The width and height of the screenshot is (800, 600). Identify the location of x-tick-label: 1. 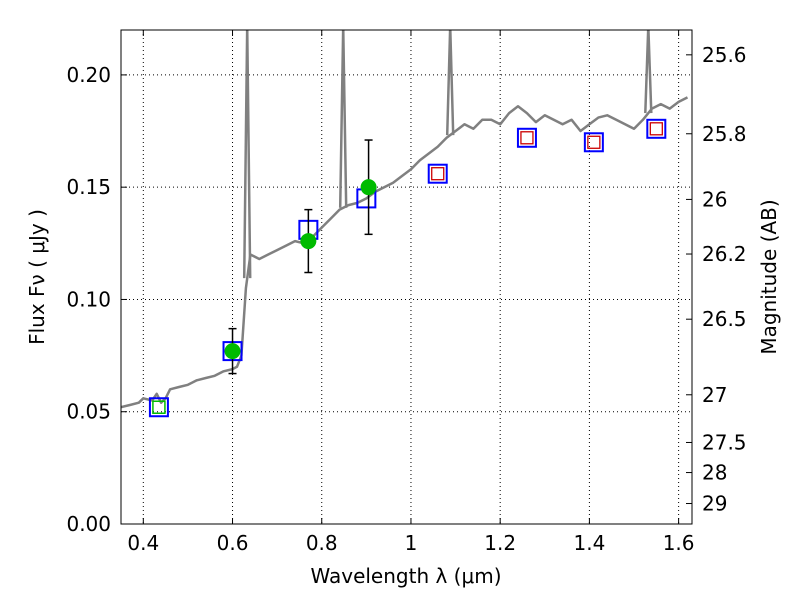
(411, 543).